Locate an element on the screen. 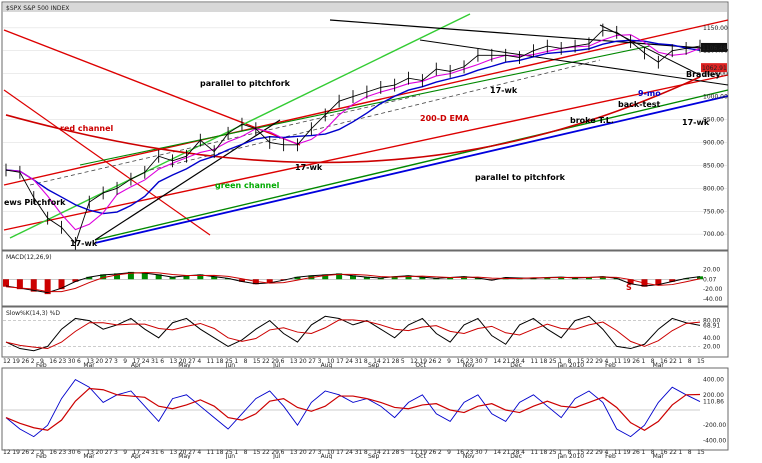  price-panel-header is located at coordinates (365, 7).